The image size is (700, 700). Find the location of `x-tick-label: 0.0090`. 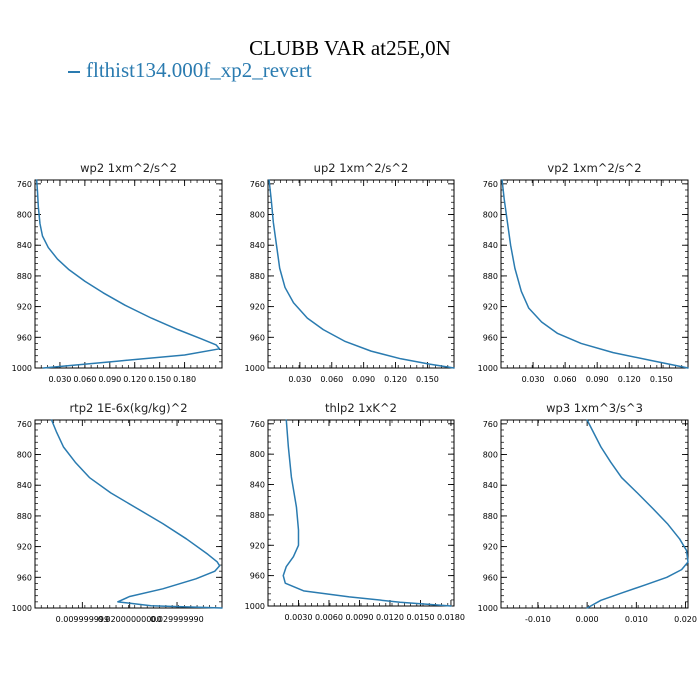

x-tick-label: 0.0090 is located at coordinates (359, 617).